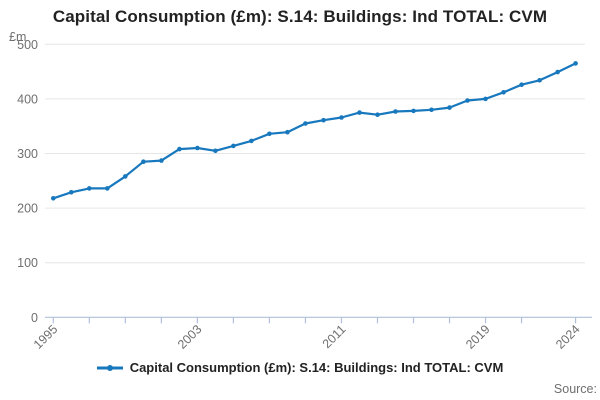 The width and height of the screenshot is (600, 400). What do you see at coordinates (478, 337) in the screenshot?
I see `x-tick-label: 2019` at bounding box center [478, 337].